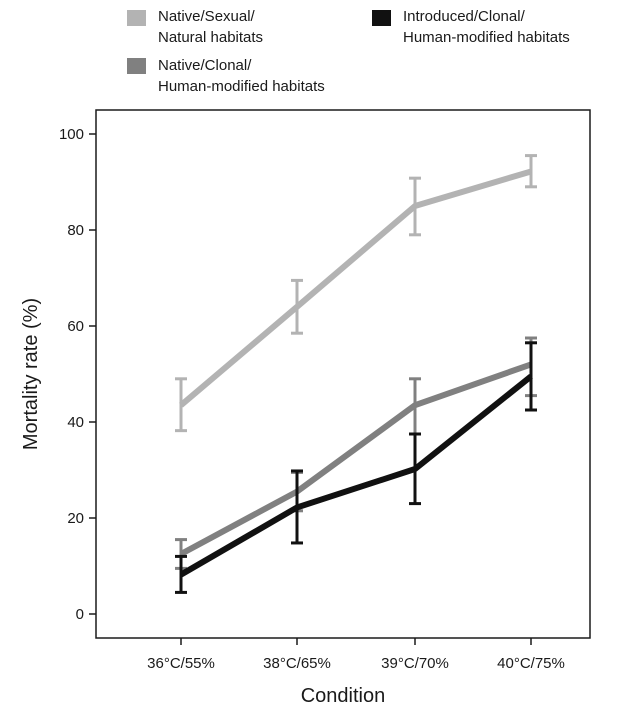  What do you see at coordinates (226, 76) in the screenshot?
I see `legend-item: Native/Clonal/Human-modified habitats` at bounding box center [226, 76].